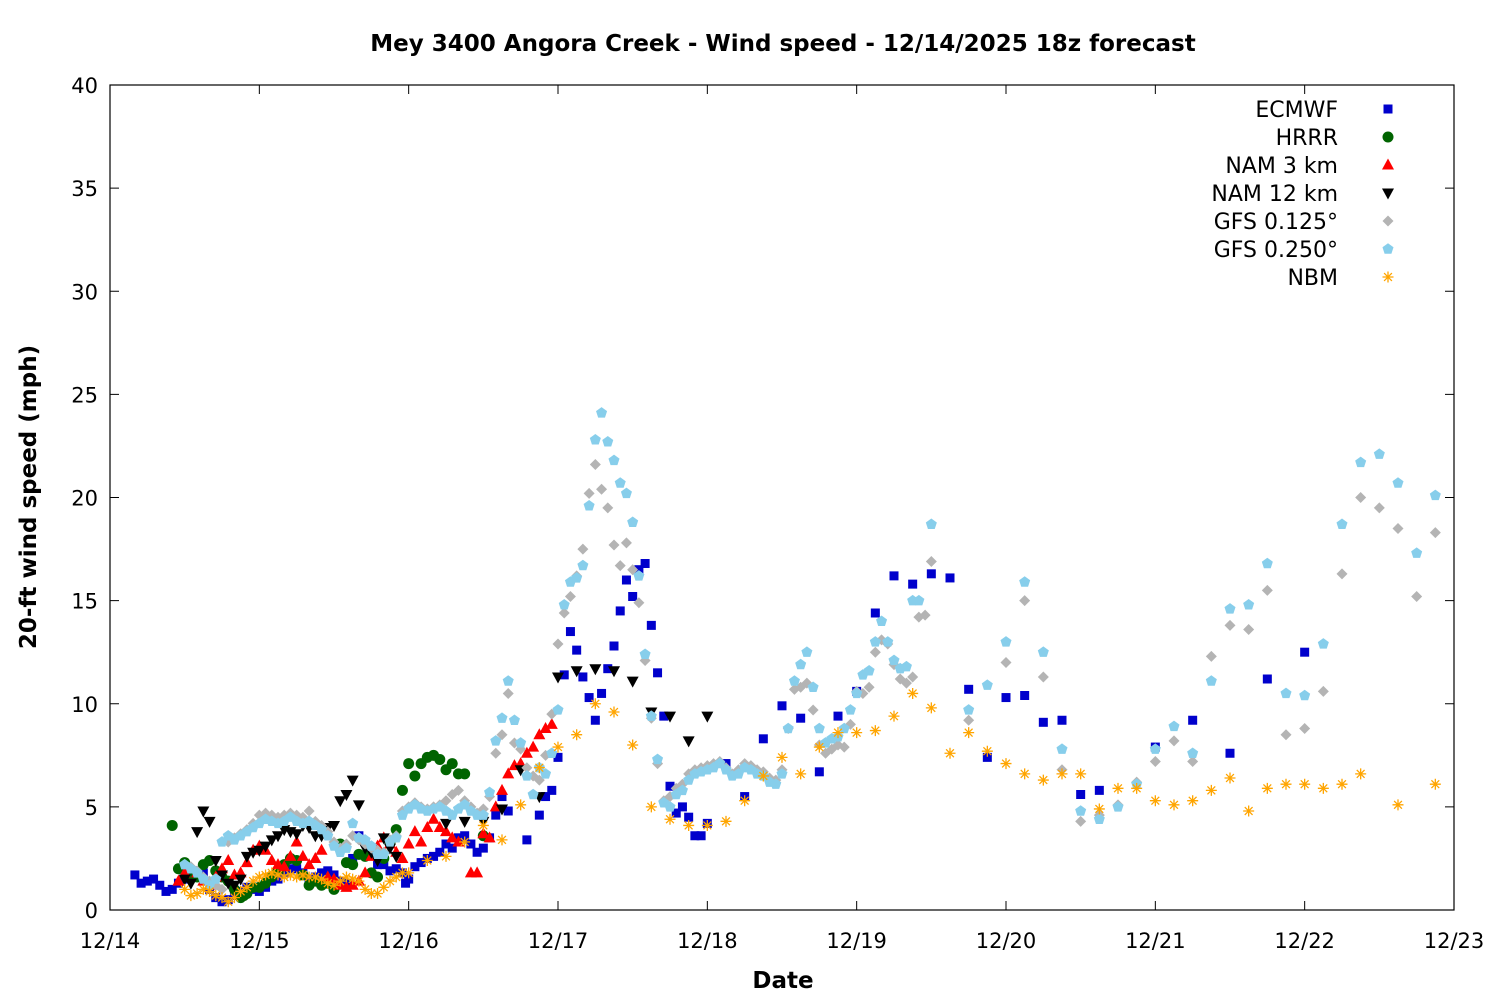 The image size is (1500, 1004). I want to click on legend-label: GFS 0.125°, so click(1276, 222).